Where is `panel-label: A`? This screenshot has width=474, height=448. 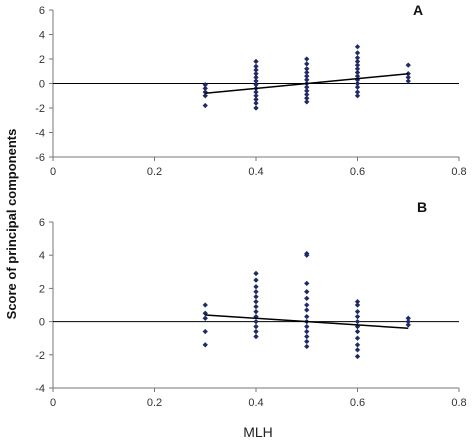
panel-label: A is located at coordinates (418, 10).